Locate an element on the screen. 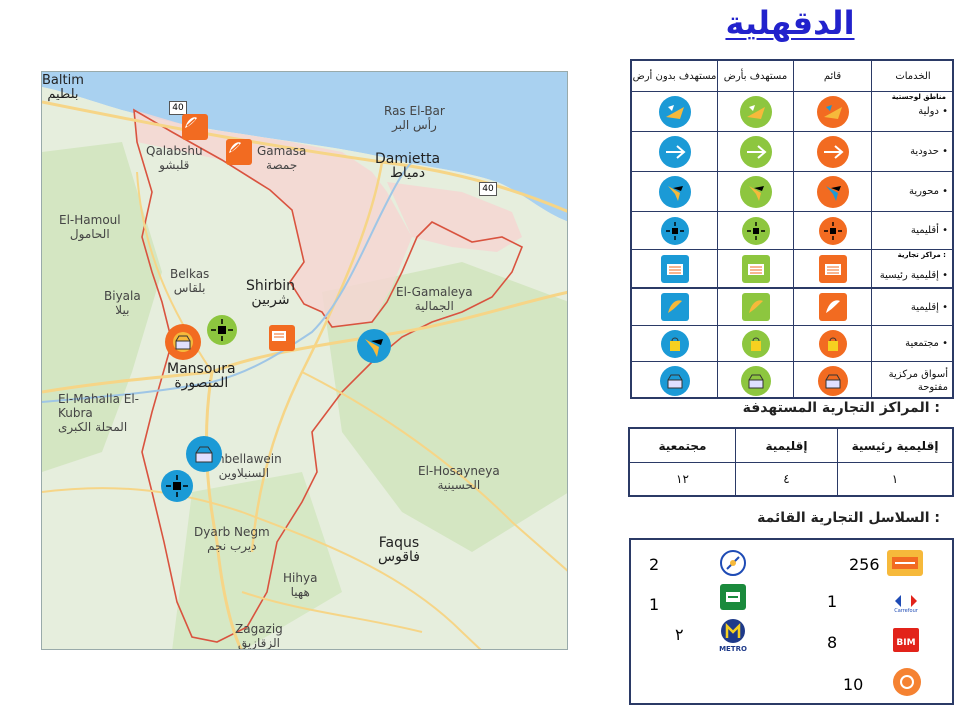 The height and width of the screenshot is (720, 960). tc-value-community: ١٢ is located at coordinates (683, 479).